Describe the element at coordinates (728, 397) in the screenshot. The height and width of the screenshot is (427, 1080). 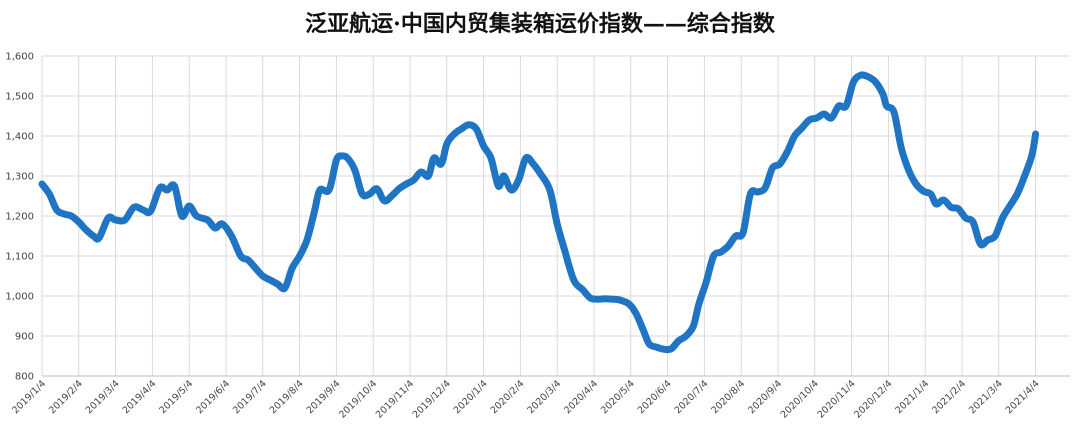
I see `x-tick-label: 2020/8/4` at that location.